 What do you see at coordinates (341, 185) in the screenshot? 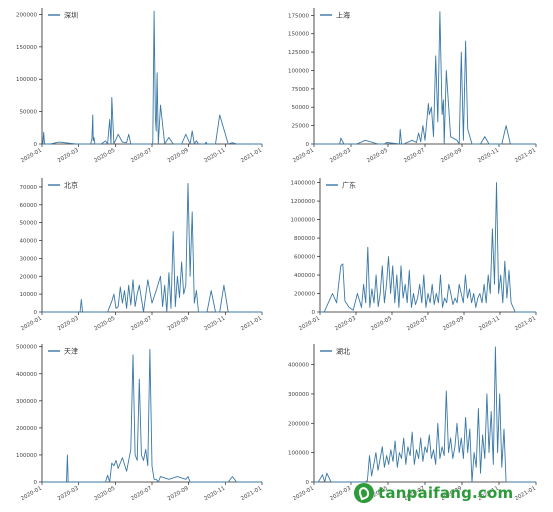
I see `legend: 广东` at bounding box center [341, 185].